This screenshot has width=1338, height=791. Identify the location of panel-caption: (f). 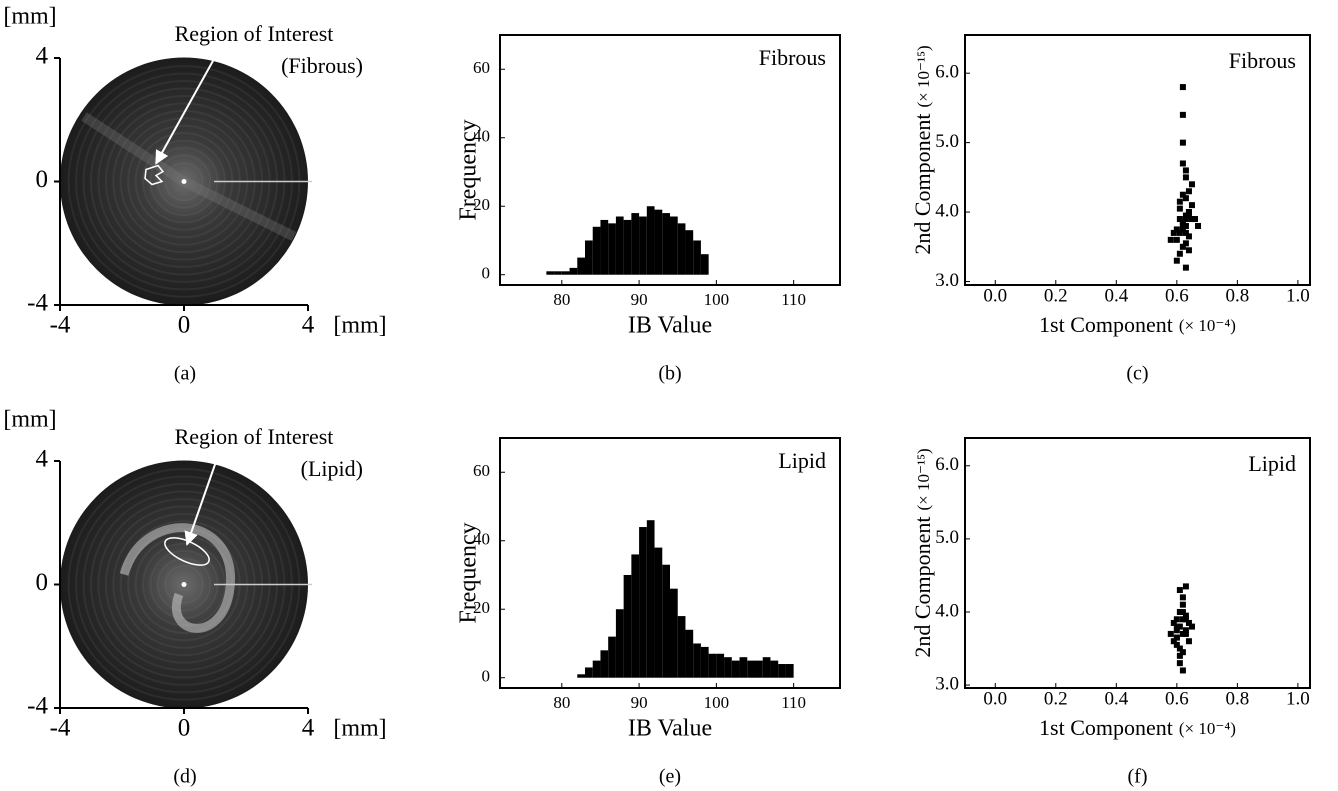
(1138, 777).